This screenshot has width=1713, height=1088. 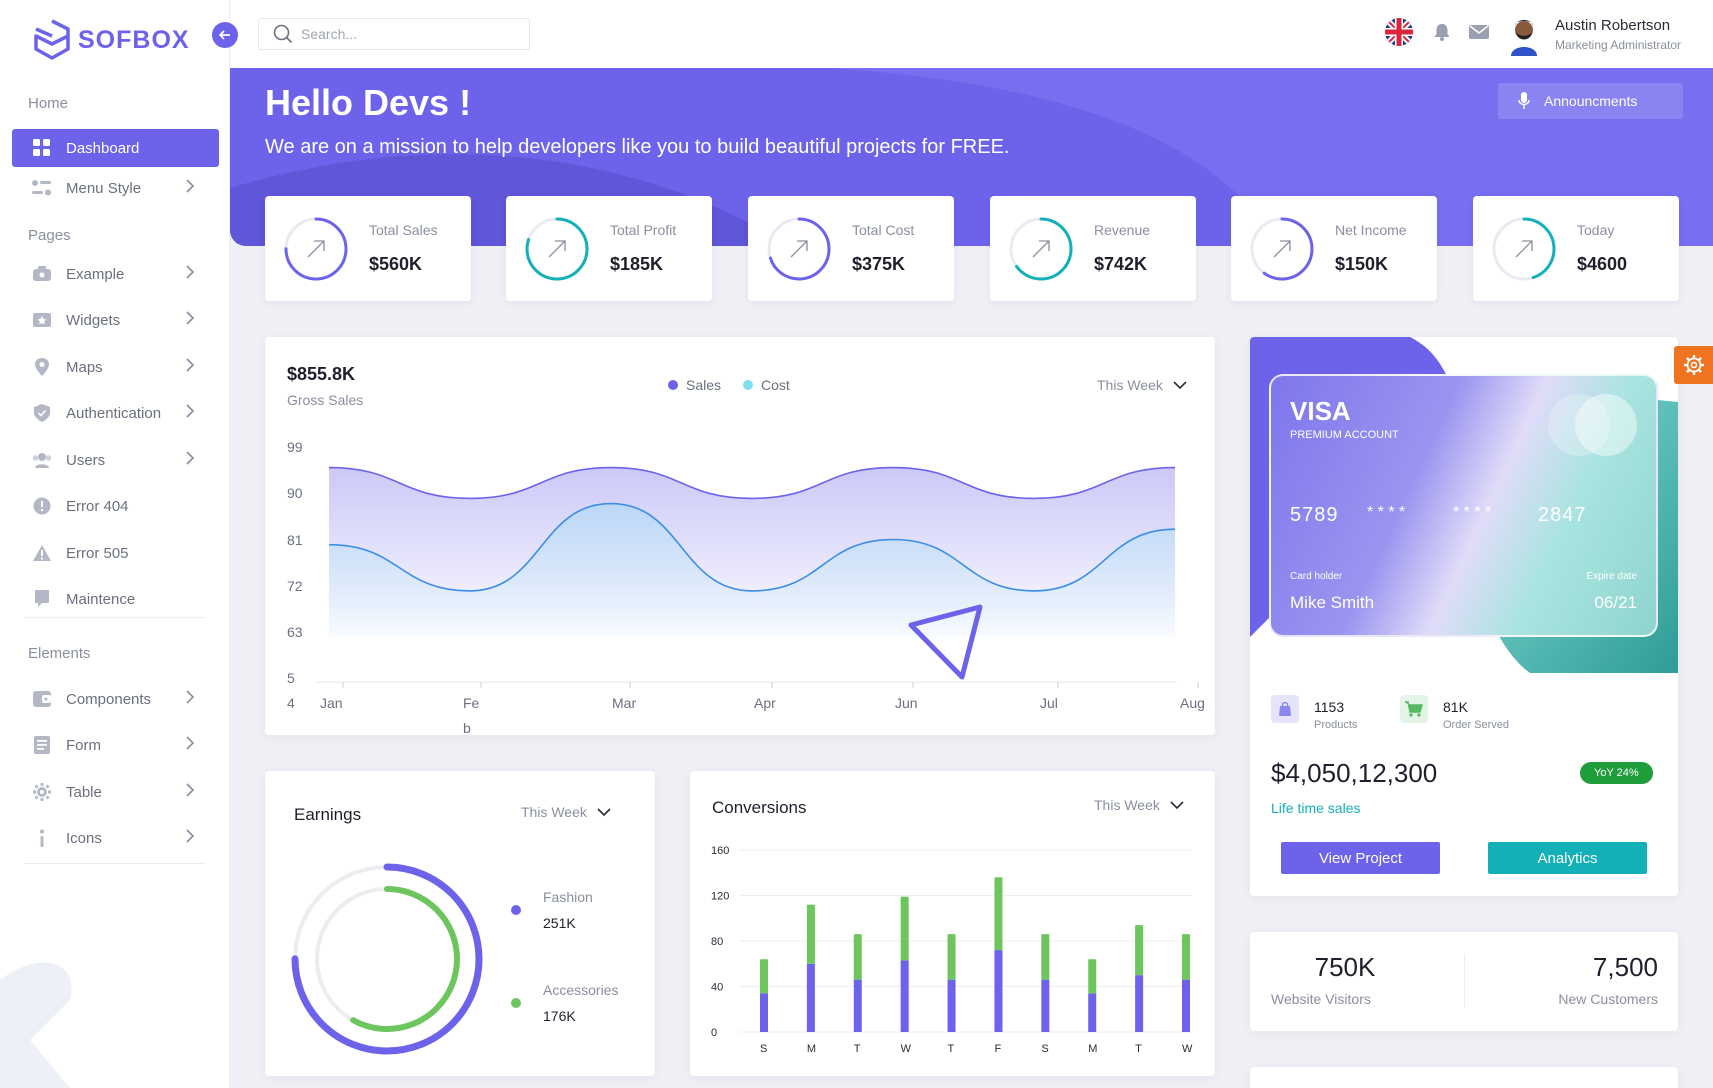 I want to click on sidebar-item-icons: Icons, so click(x=115, y=838).